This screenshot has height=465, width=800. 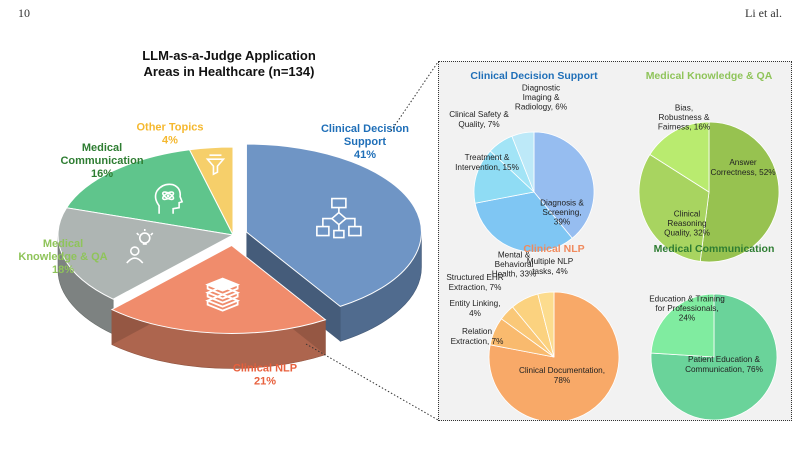 What do you see at coordinates (475, 308) in the screenshot?
I see `sub-pie-label-entity-linking: Entity Linking, 4%` at bounding box center [475, 308].